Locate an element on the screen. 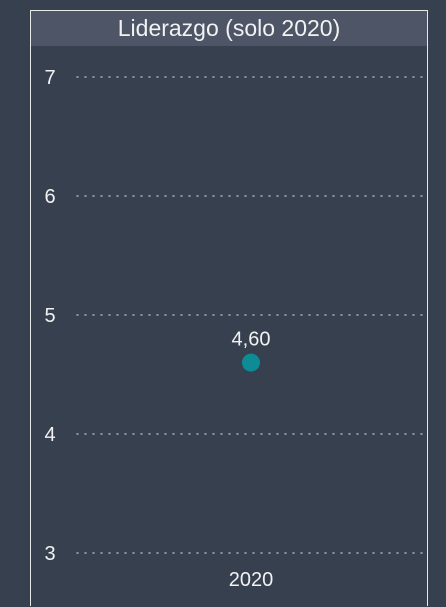 The image size is (446, 607). data-label: 4,60 is located at coordinates (251, 340).